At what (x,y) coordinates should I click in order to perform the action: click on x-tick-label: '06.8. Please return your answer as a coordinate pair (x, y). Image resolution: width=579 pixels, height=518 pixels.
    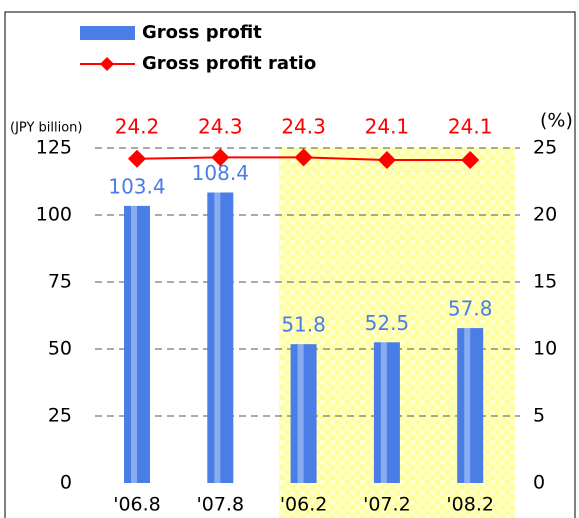
    Looking at the image, I should click on (137, 505).